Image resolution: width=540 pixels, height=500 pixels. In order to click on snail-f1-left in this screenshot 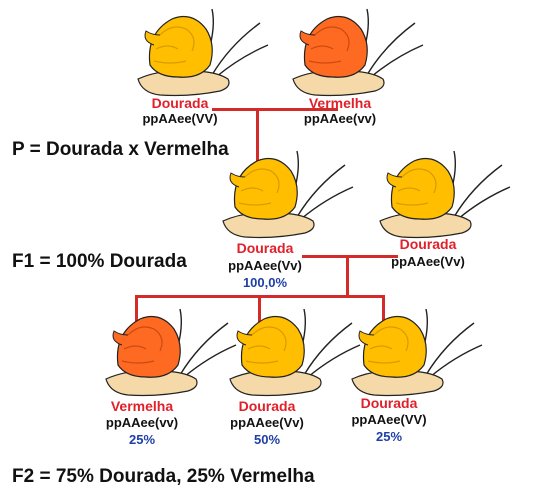, I will do `click(288, 194)`.